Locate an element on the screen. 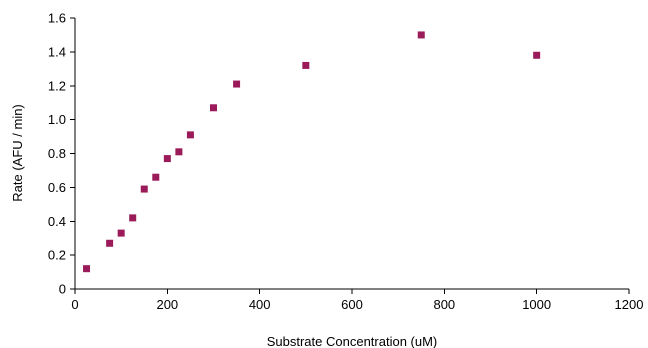 The width and height of the screenshot is (648, 348). y-axis: 0 0.2 0.4 0.6 0.8 1.0 1.2 1.4 1.6 is located at coordinates (62, 154).